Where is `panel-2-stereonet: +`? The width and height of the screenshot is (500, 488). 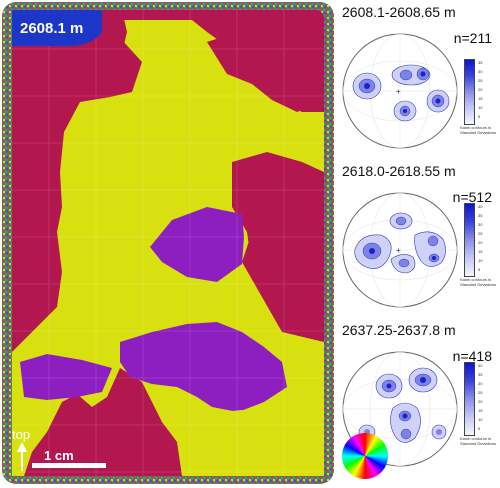 panel-2-stereonet: + is located at coordinates (400, 250).